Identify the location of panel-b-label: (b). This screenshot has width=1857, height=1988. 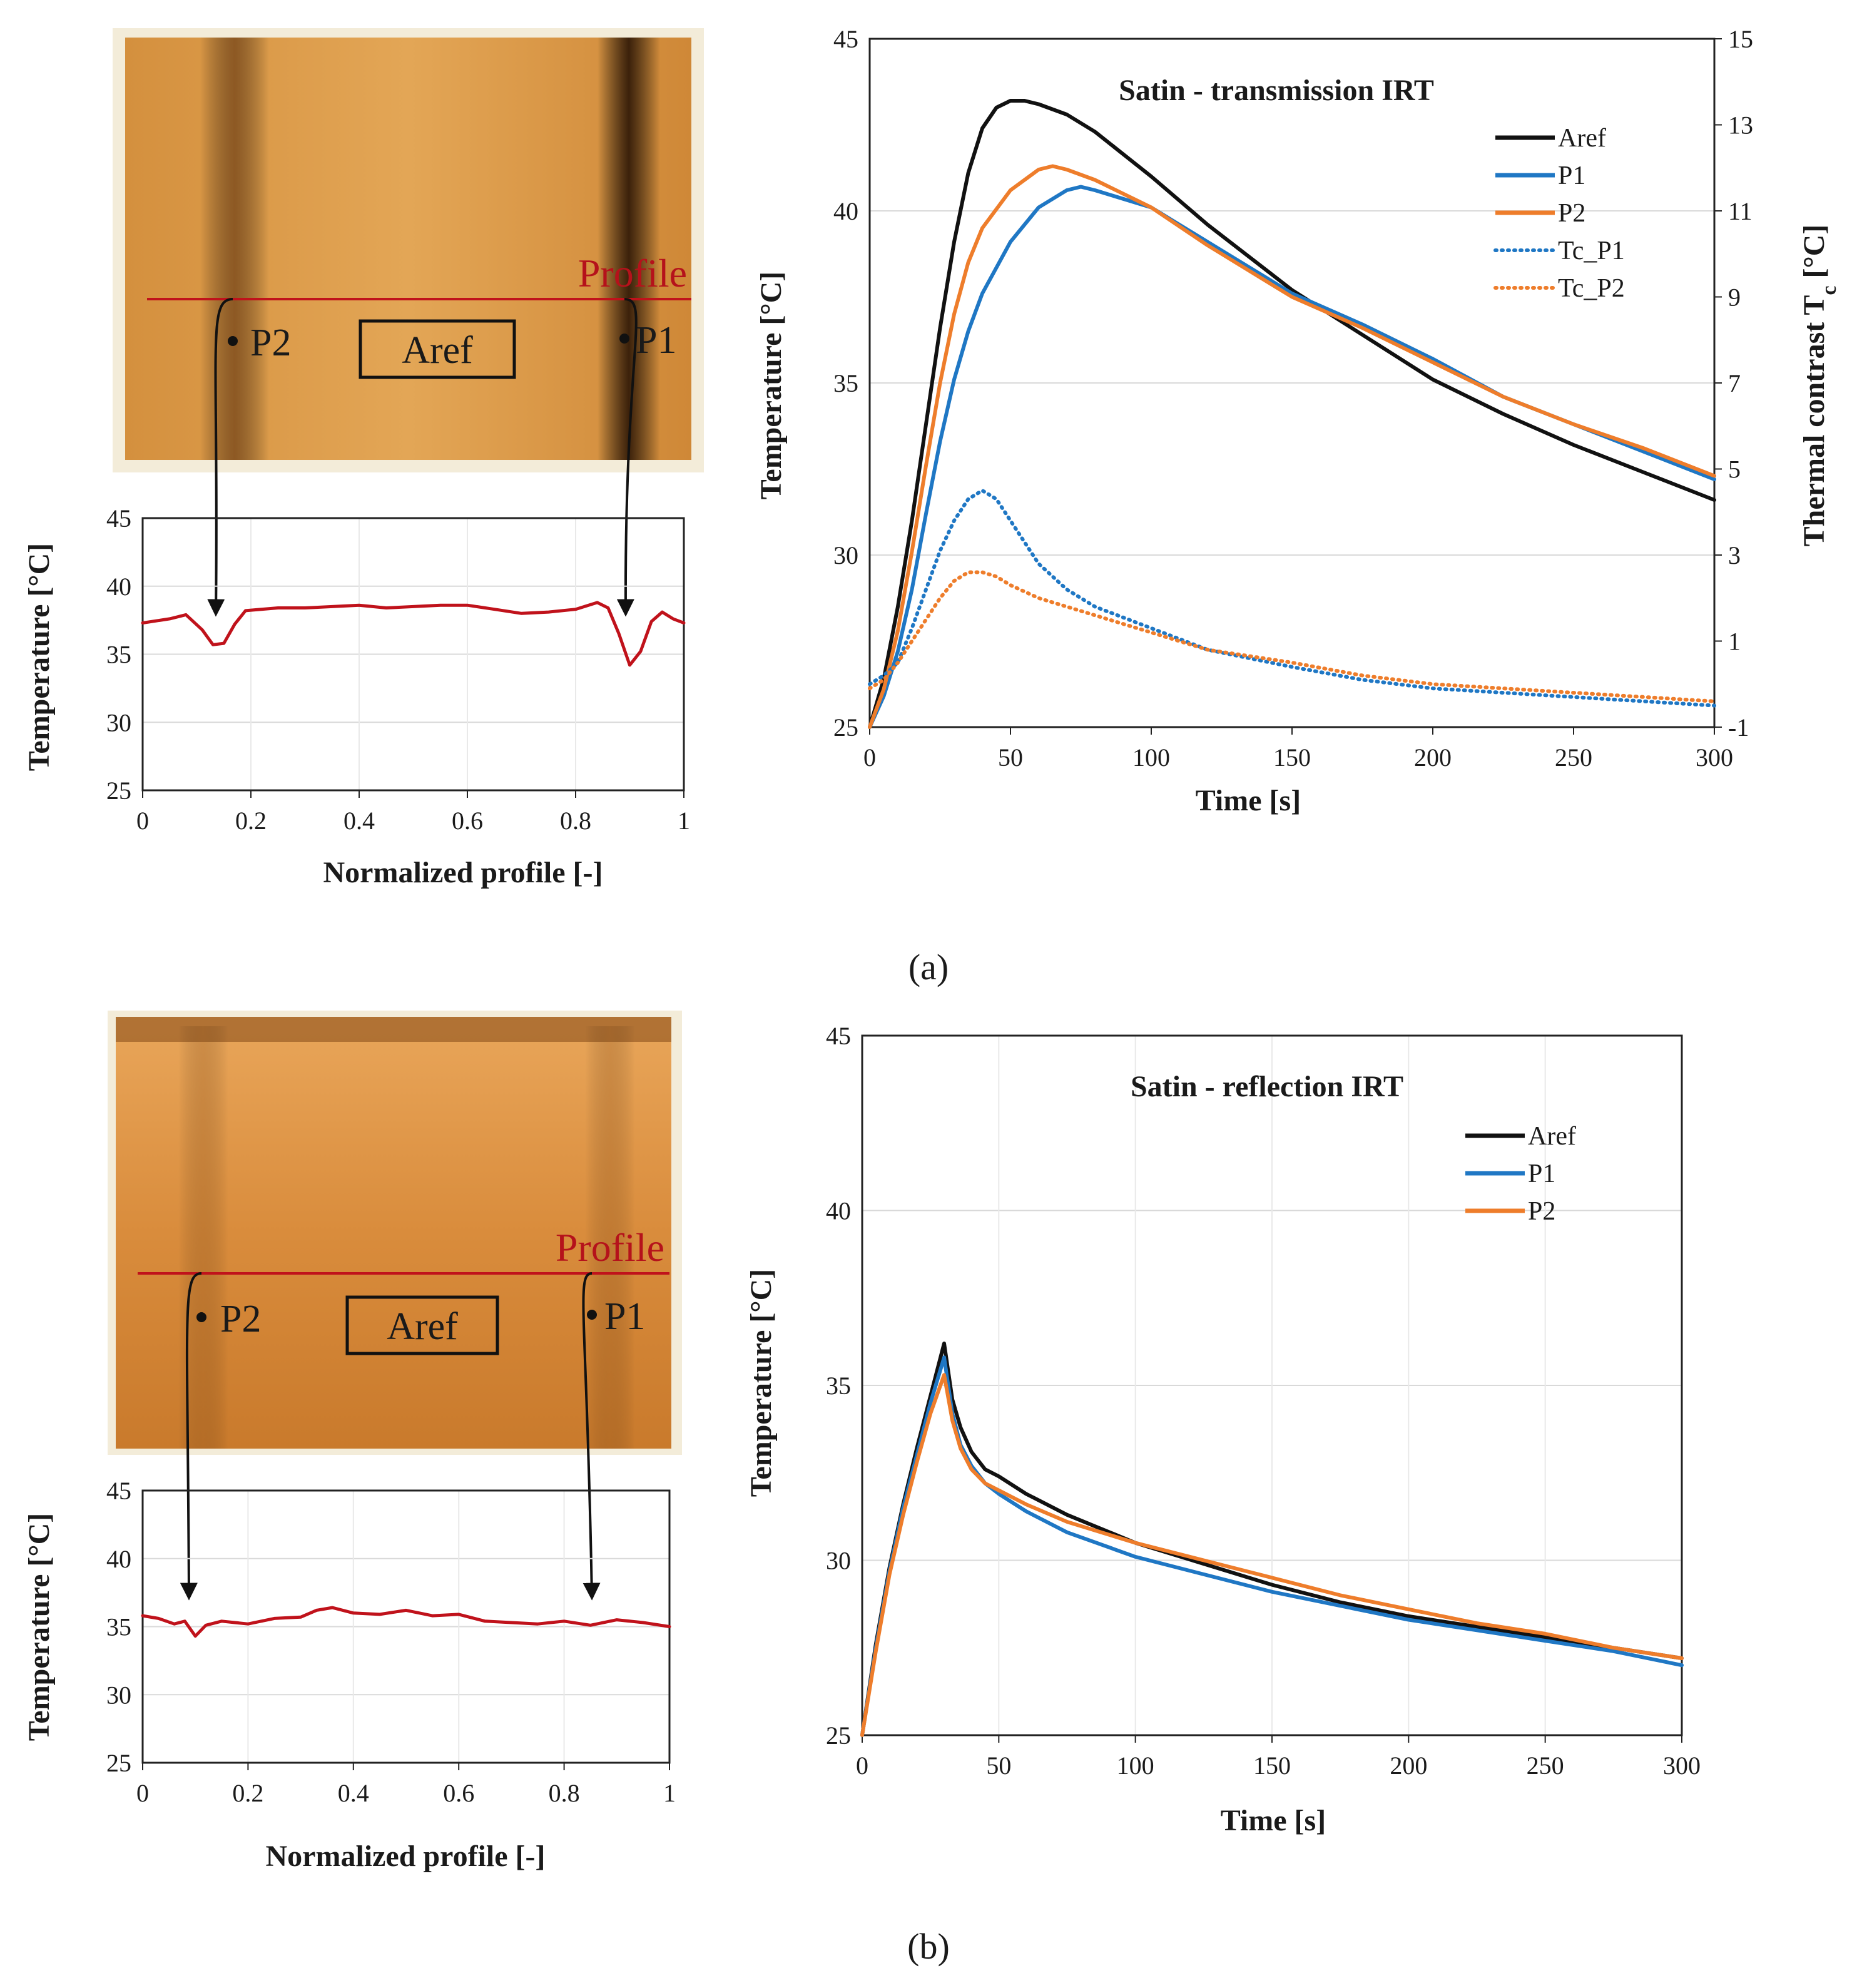
(929, 1946).